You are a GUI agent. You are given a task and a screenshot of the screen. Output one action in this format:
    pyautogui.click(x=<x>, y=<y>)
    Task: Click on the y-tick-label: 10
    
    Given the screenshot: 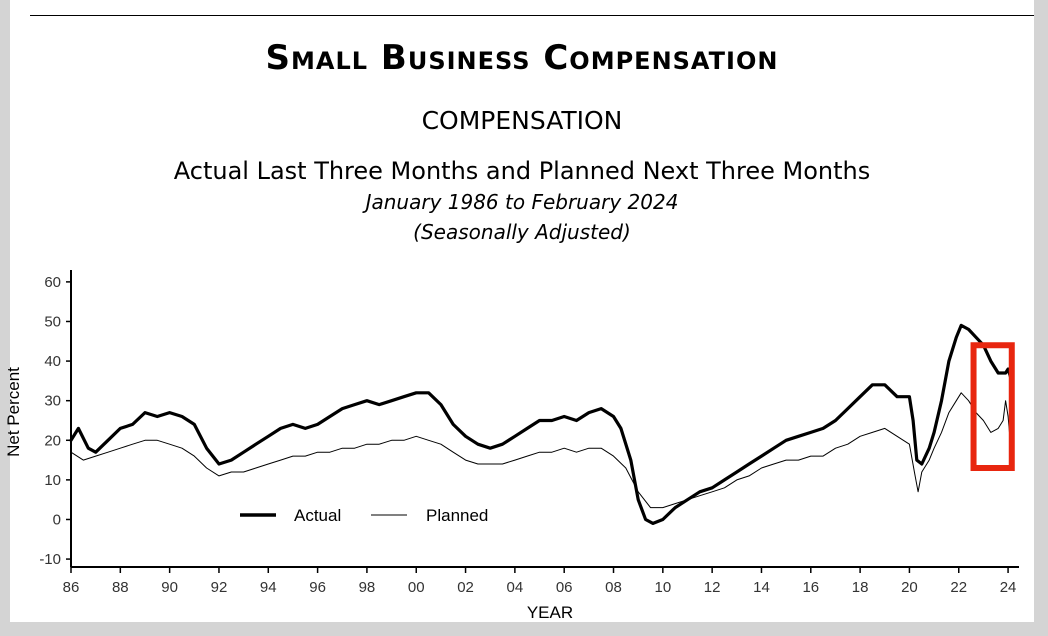 What is the action you would take?
    pyautogui.click(x=52, y=480)
    